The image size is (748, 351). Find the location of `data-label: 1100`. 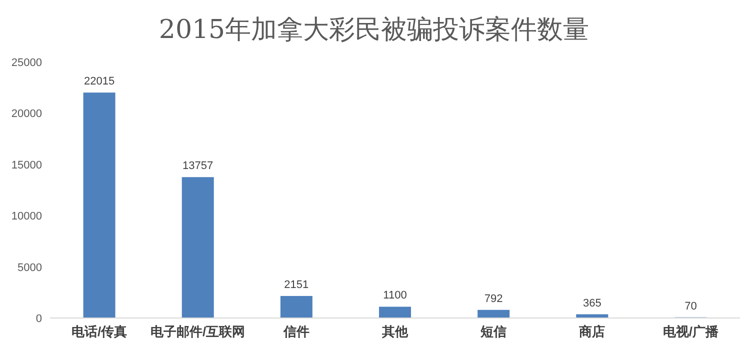

data-label: 1100 is located at coordinates (395, 296).